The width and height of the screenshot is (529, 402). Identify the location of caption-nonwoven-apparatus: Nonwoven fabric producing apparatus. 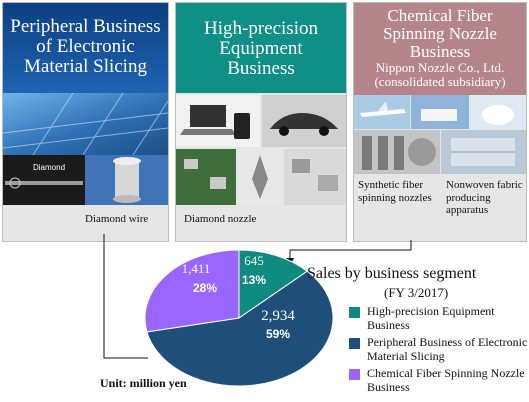
(484, 198).